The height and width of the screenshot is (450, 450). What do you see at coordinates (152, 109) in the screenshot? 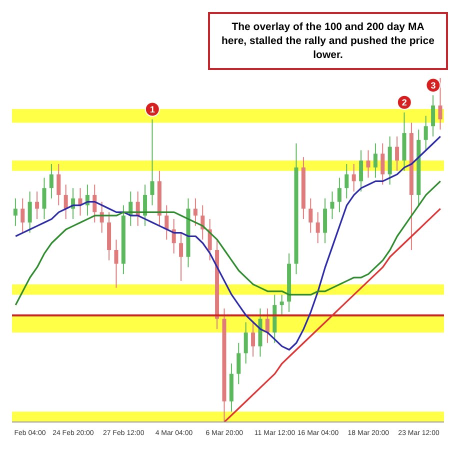
I see `annotation: 1` at bounding box center [152, 109].